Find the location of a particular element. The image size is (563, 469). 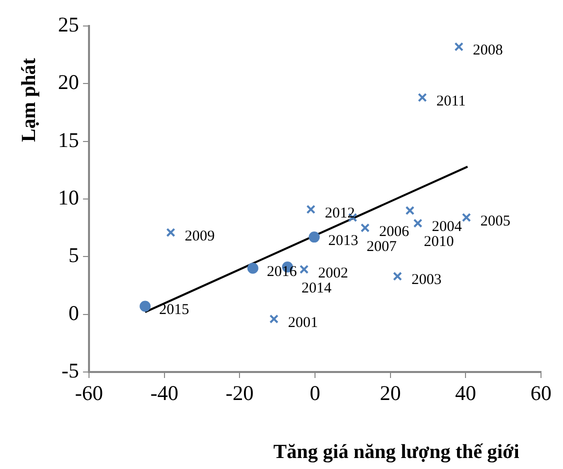

annotation: 2016 is located at coordinates (282, 272).